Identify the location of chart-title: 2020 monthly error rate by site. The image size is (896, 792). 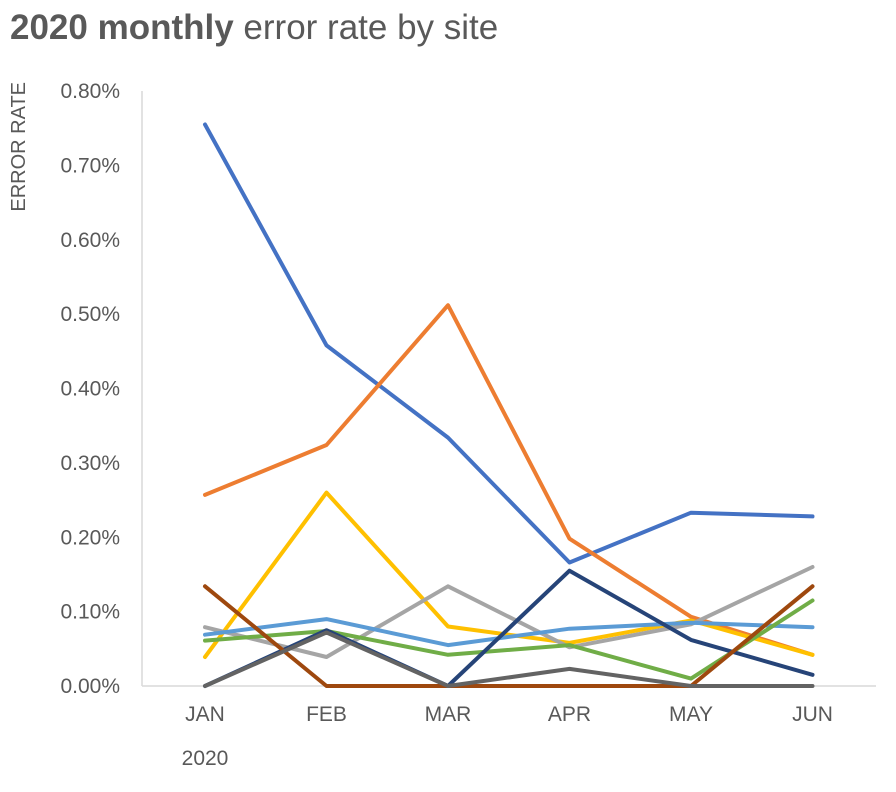
(254, 28).